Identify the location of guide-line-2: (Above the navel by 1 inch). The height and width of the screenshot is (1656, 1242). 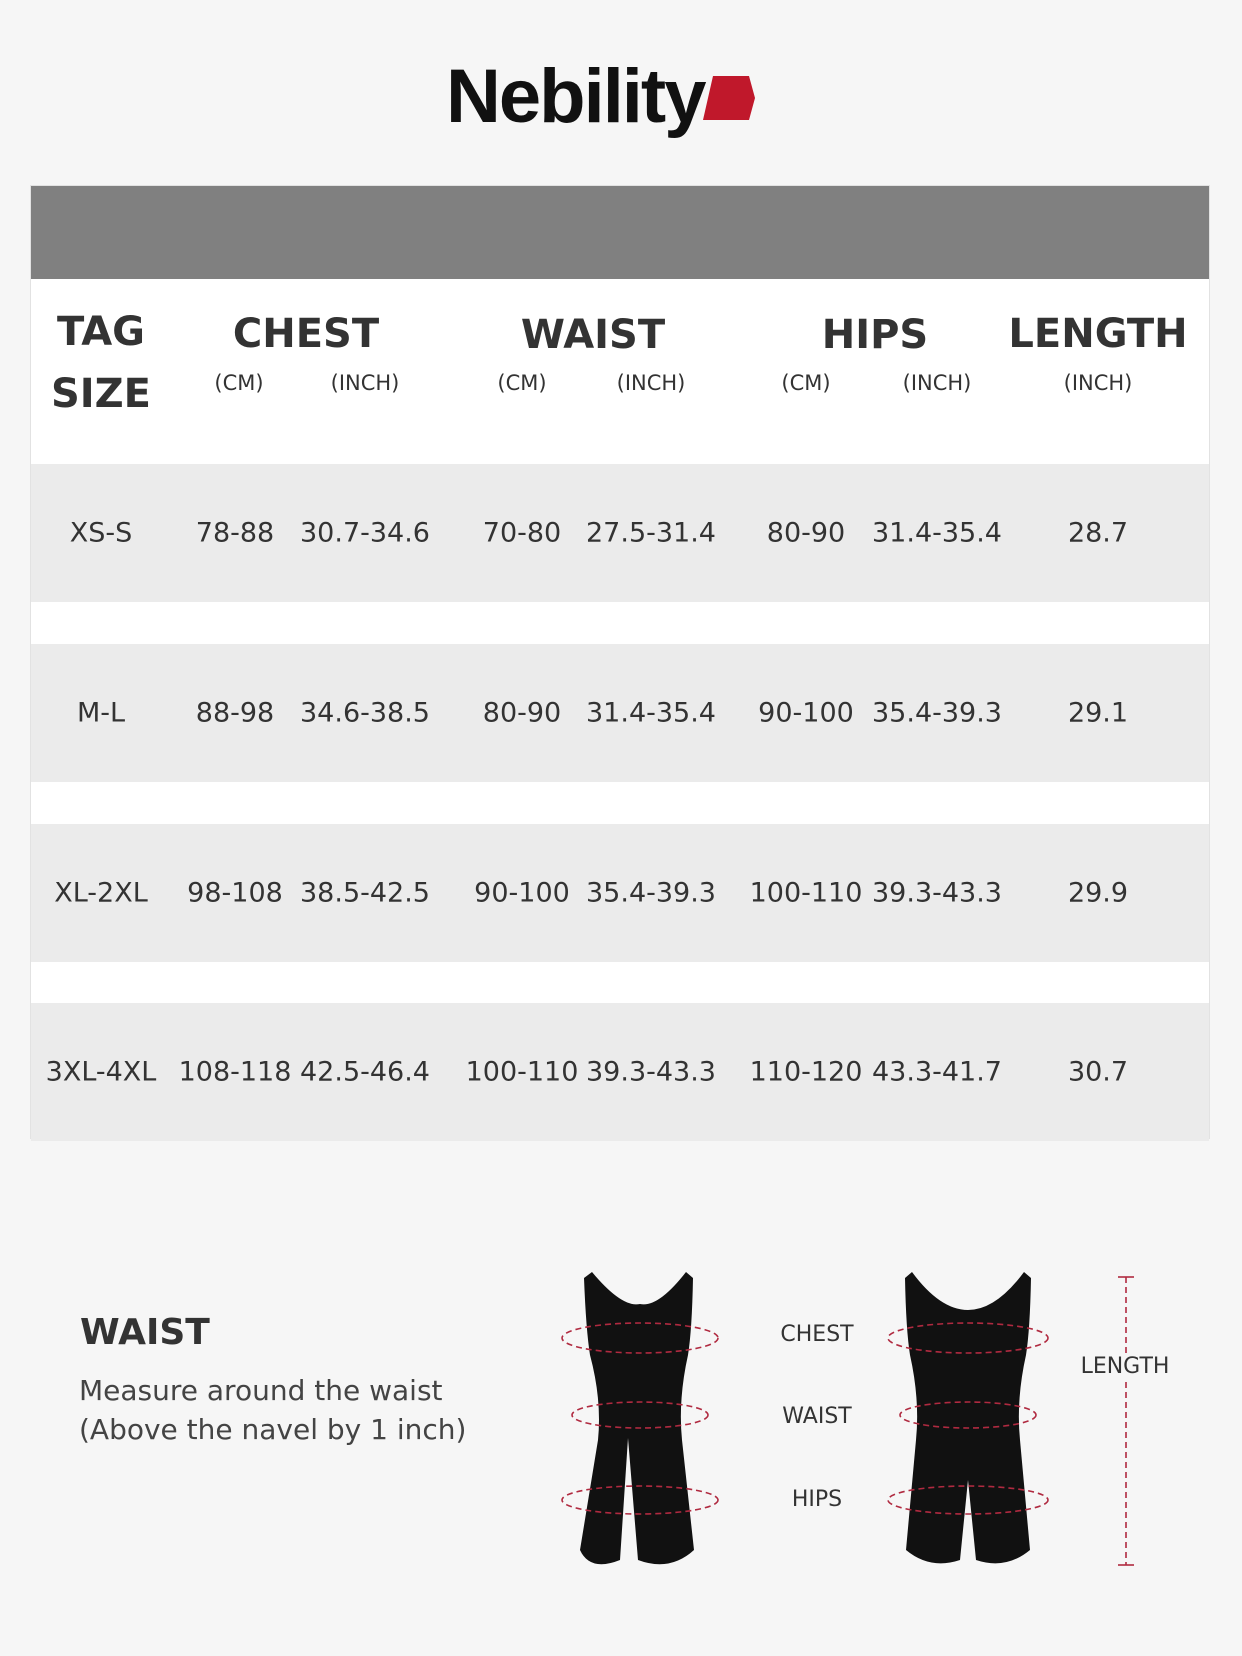
(273, 1429).